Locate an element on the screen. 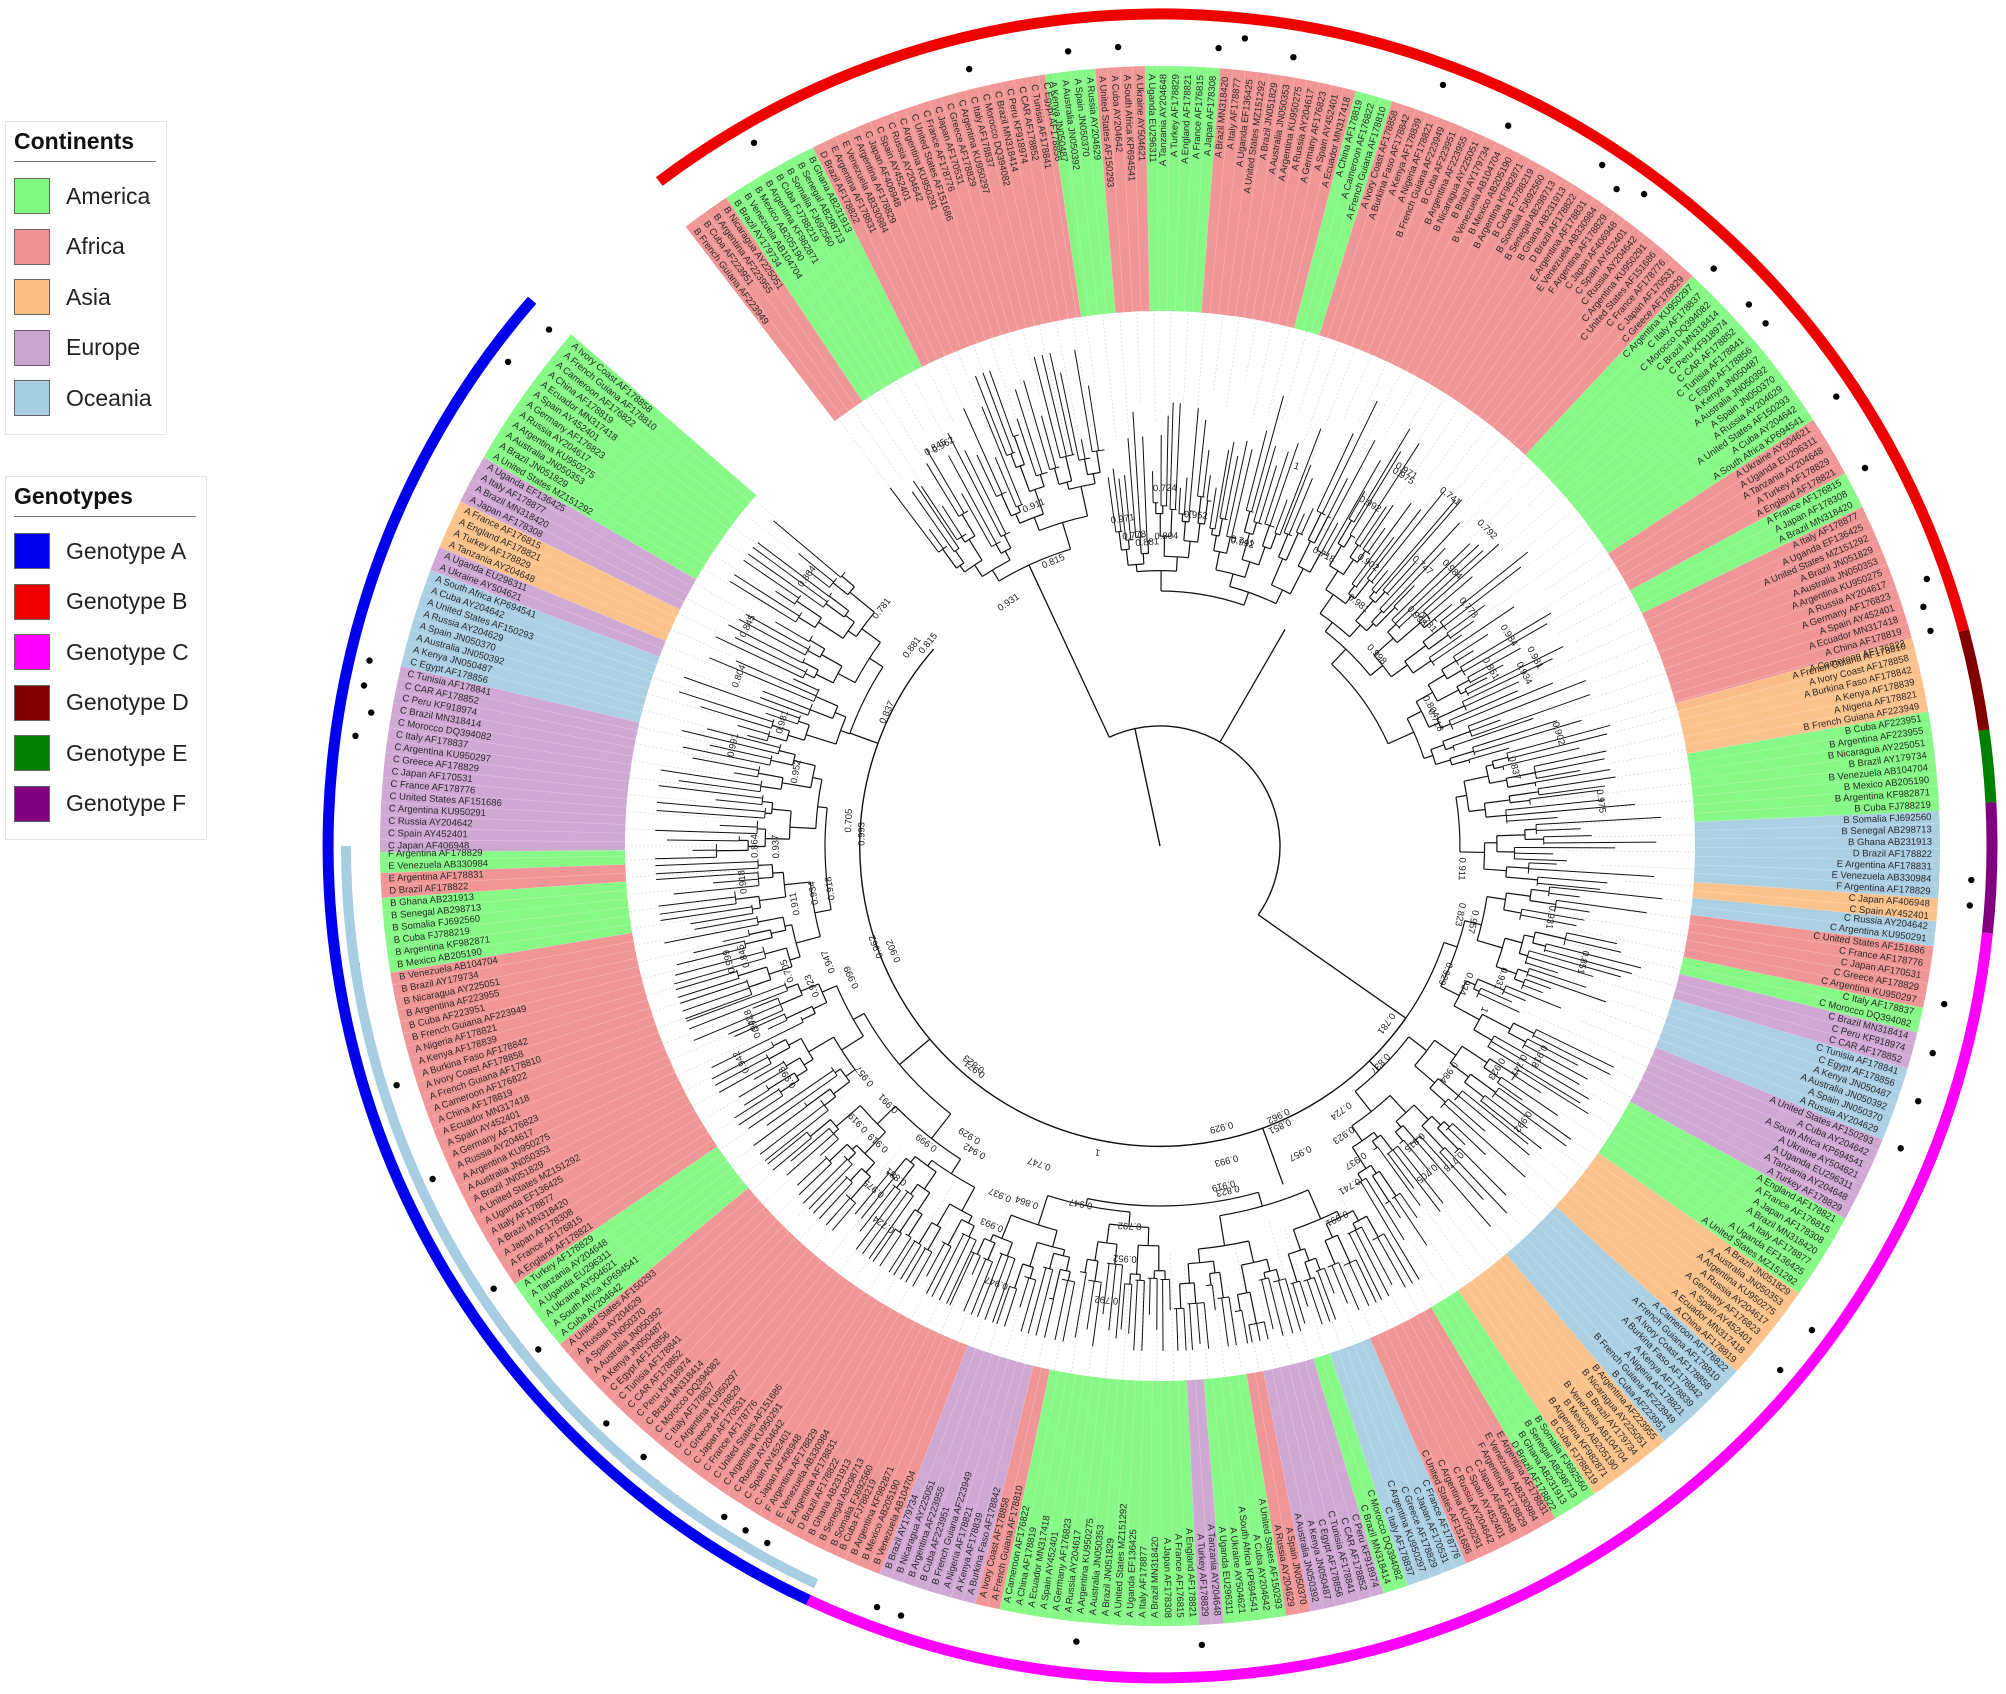 Image resolution: width=2006 pixels, height=1694 pixels. support-value: 0.947 is located at coordinates (1080, 1203).